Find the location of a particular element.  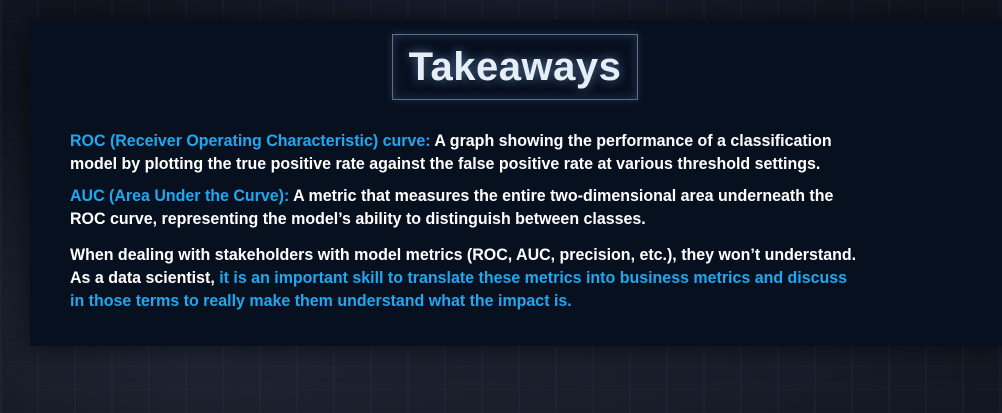

auc-term: AUC (Area Under the Curve): is located at coordinates (180, 195).